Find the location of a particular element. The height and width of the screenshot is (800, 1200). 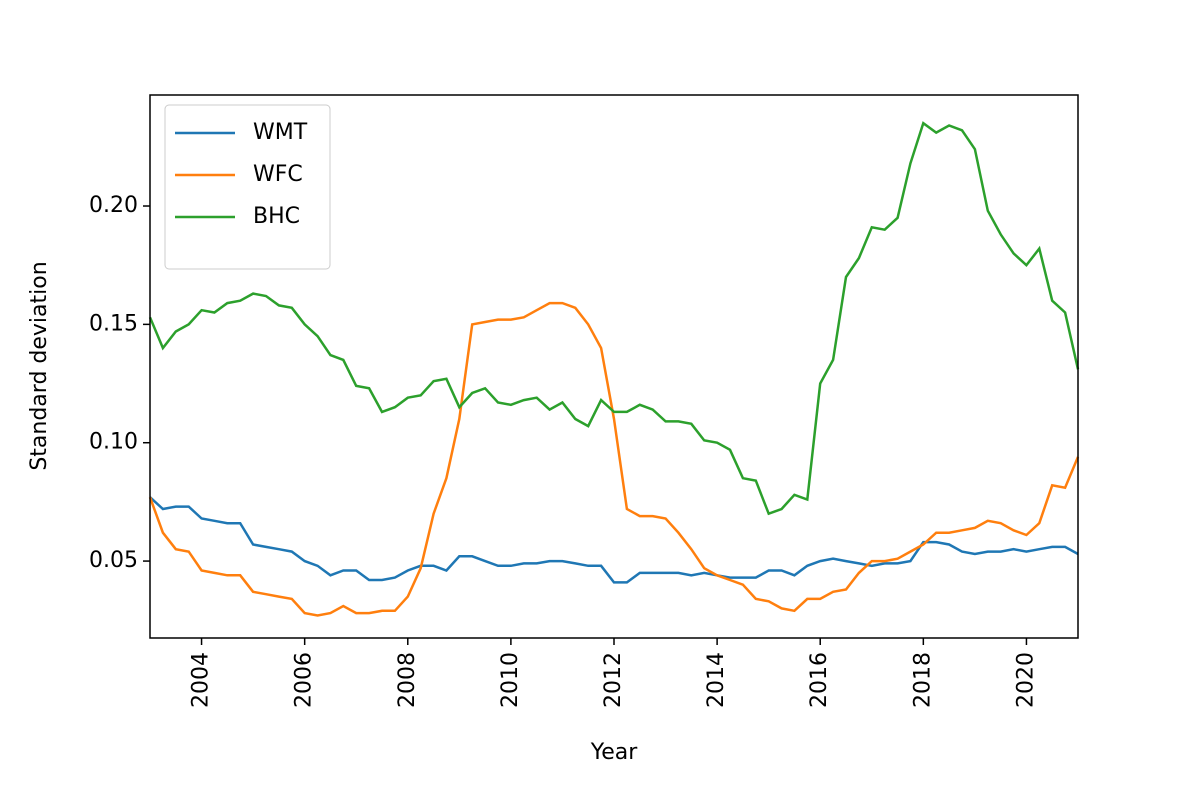

y-tick-label: 0.10 is located at coordinates (113, 442).